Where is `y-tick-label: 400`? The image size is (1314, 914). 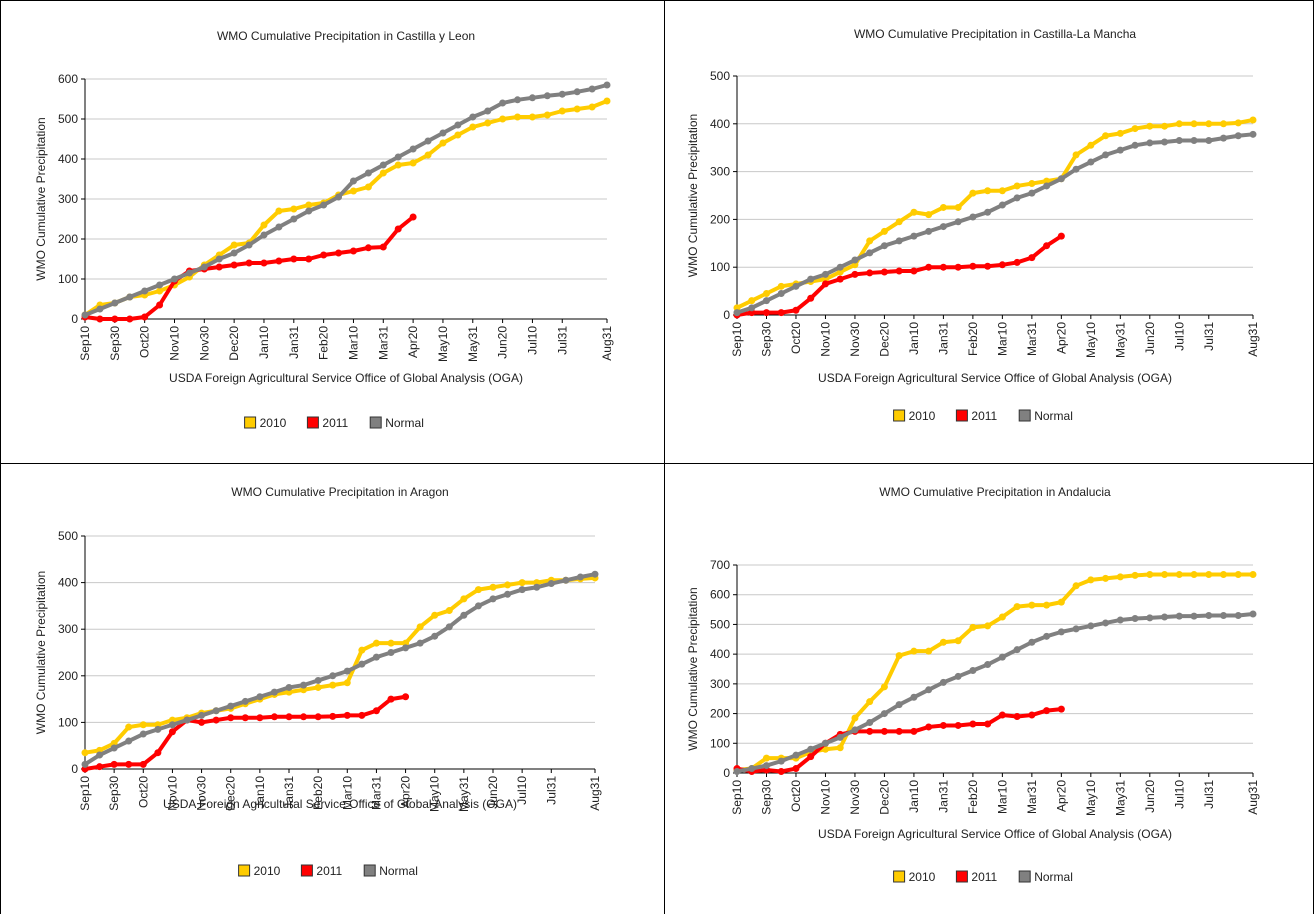 y-tick-label: 400 is located at coordinates (720, 124).